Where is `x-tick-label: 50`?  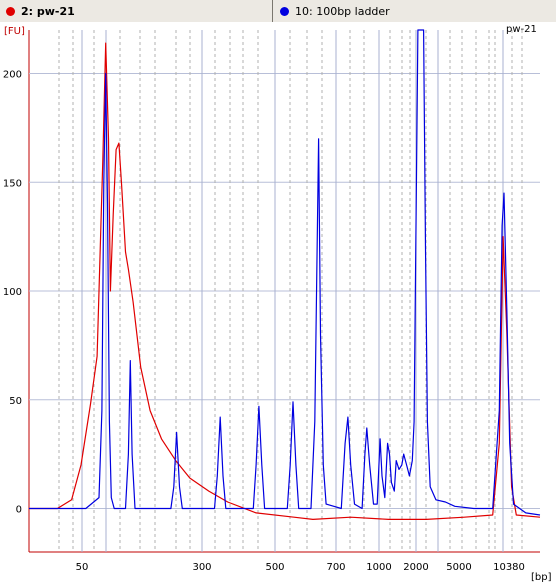 x-tick-label: 50 is located at coordinates (82, 567).